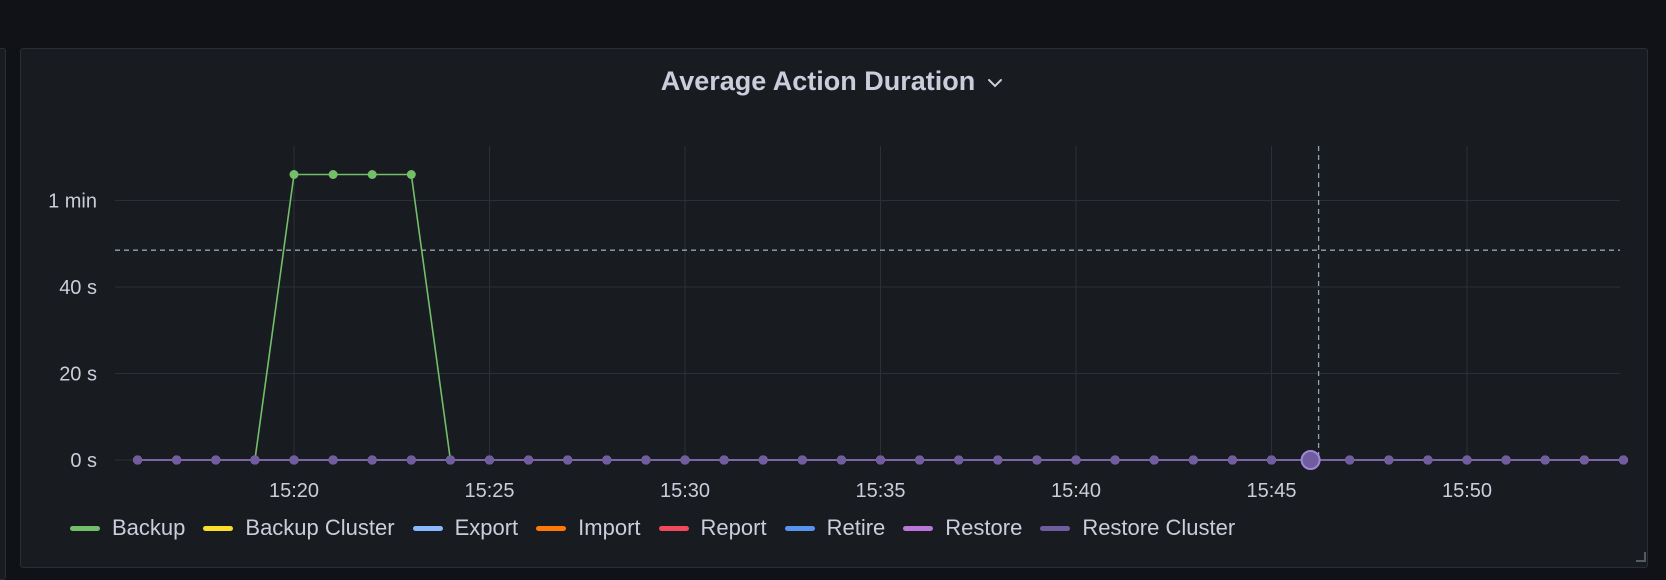  Describe the element at coordinates (1076, 491) in the screenshot. I see `x-tick-label: 15:40` at that location.